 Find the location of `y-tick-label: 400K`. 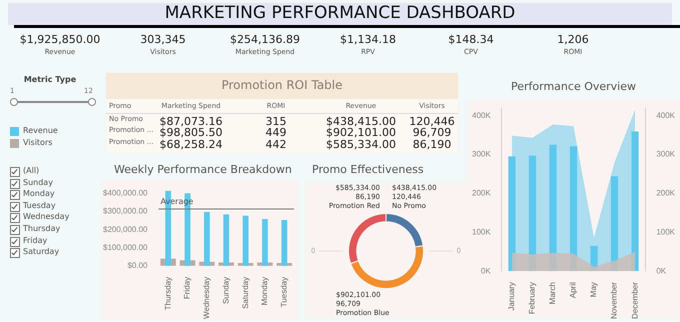

y-tick-label: 400K is located at coordinates (482, 115).